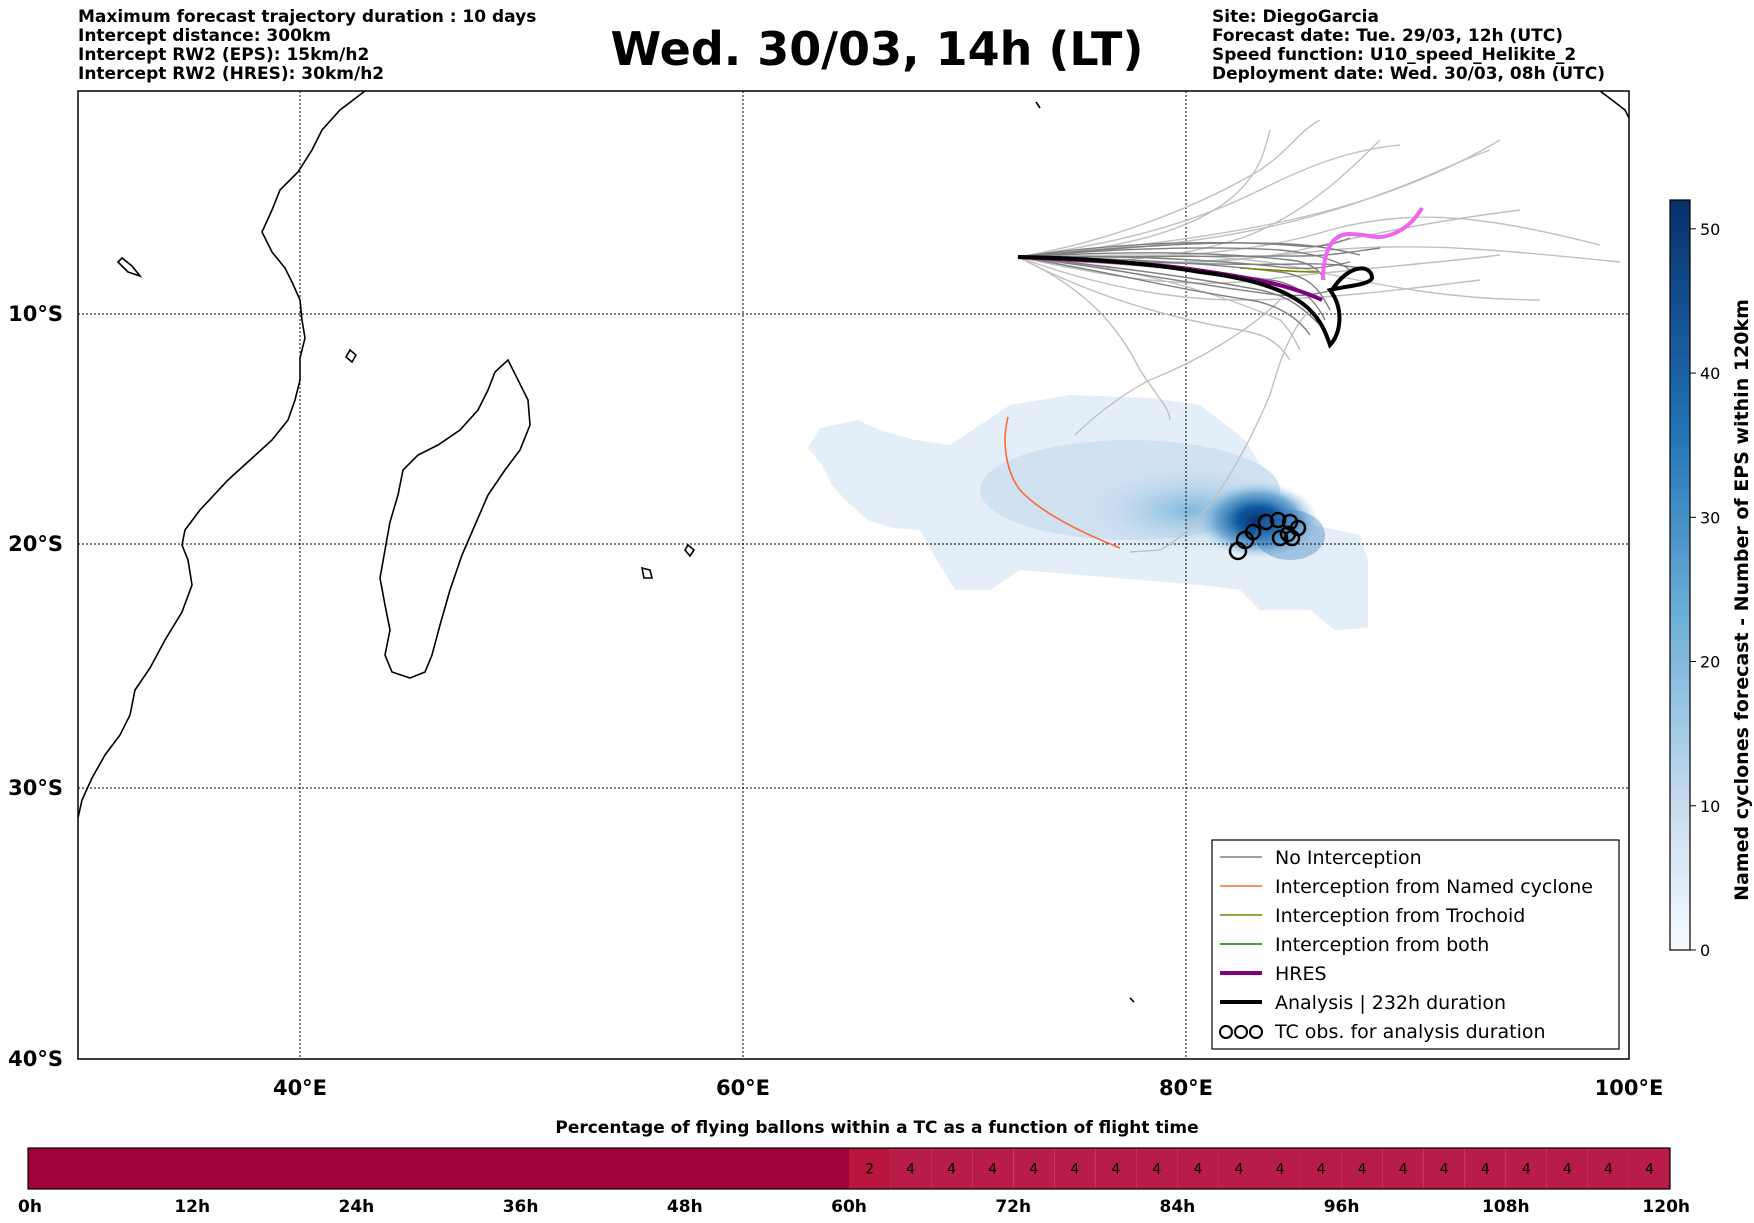  I want to click on timeline-tick-label: 48h, so click(685, 1207).